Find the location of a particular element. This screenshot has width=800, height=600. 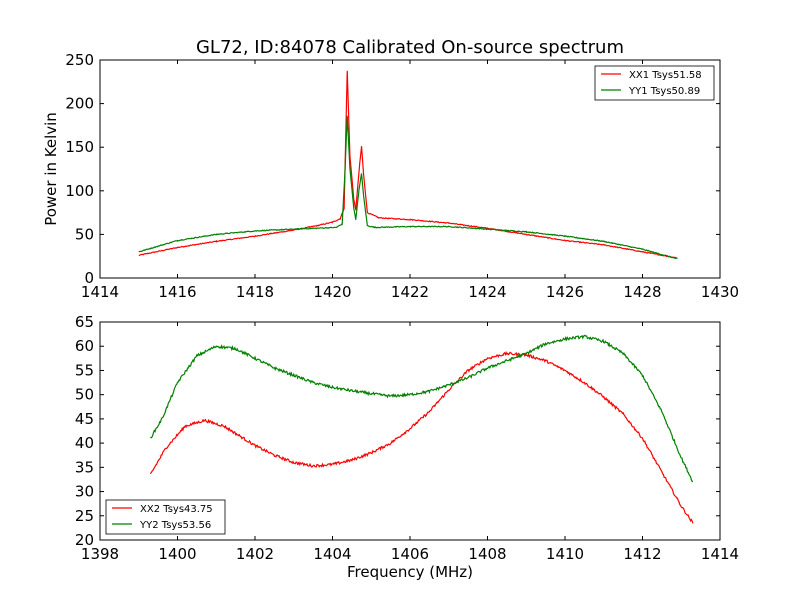

top-x-tick-label: 1420 is located at coordinates (332, 292).